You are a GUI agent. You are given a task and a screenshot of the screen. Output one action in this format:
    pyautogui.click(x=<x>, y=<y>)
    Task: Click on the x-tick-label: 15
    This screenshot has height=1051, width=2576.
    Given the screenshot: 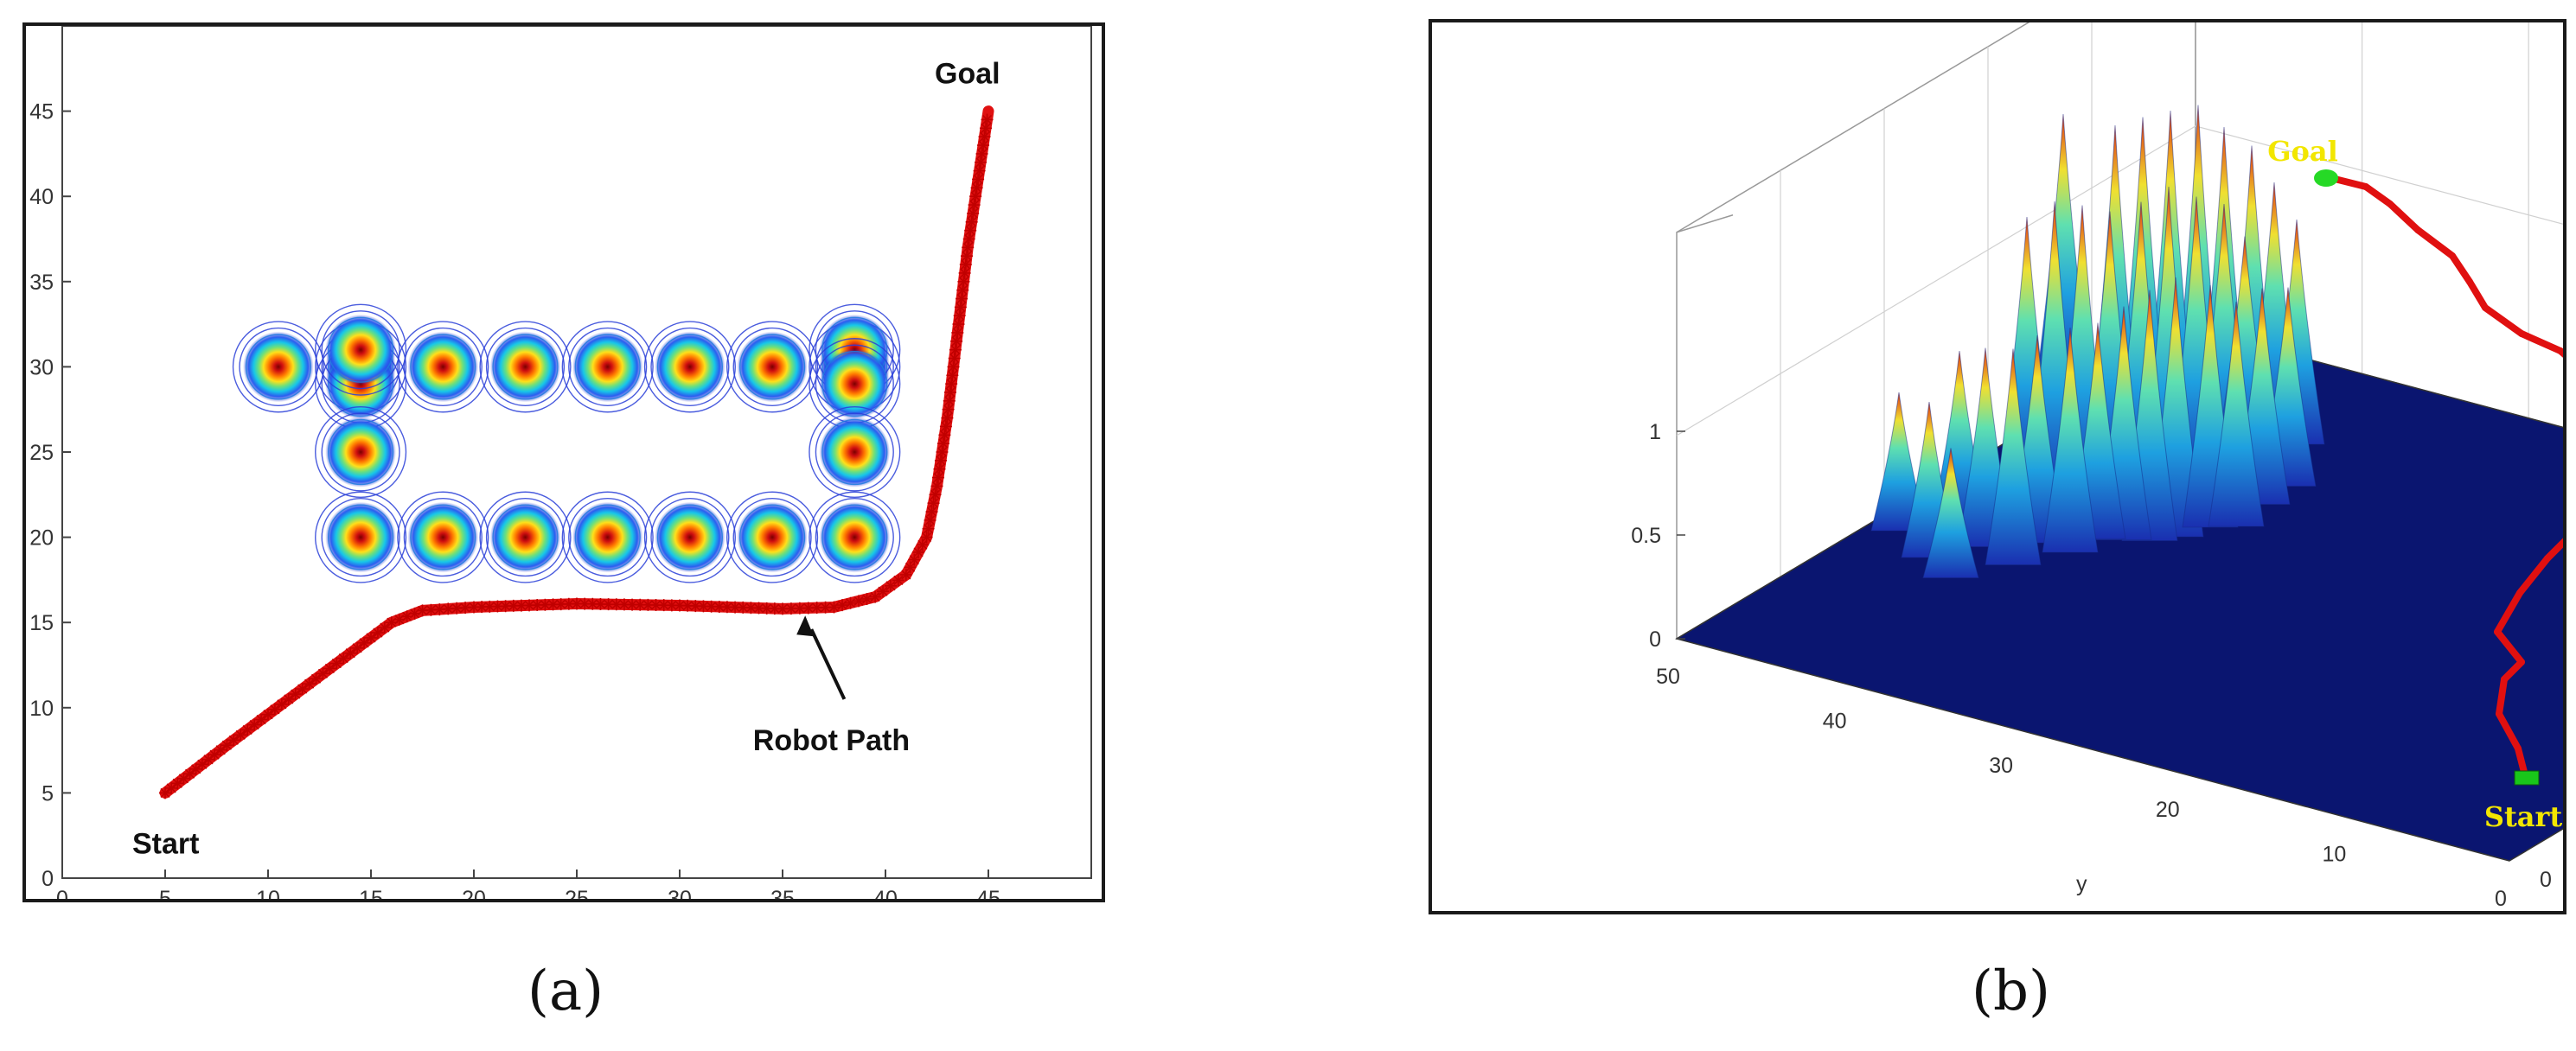 What is the action you would take?
    pyautogui.click(x=371, y=893)
    